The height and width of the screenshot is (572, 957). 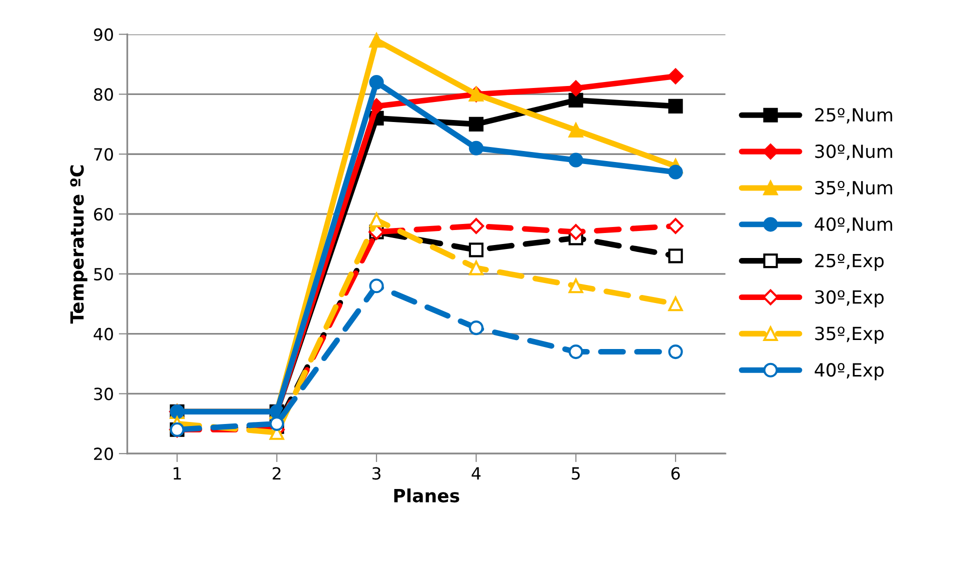 I want to click on x-tick-label: 4, so click(x=476, y=473).